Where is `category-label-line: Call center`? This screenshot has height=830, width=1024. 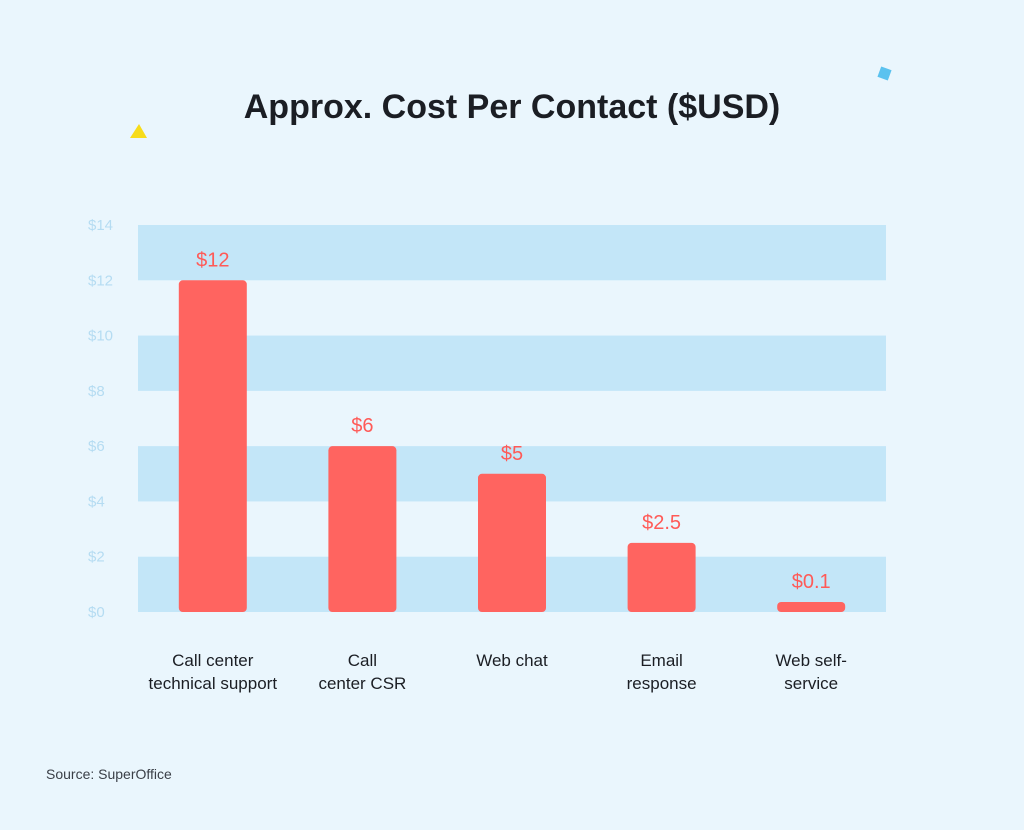 category-label-line: Call center is located at coordinates (213, 660).